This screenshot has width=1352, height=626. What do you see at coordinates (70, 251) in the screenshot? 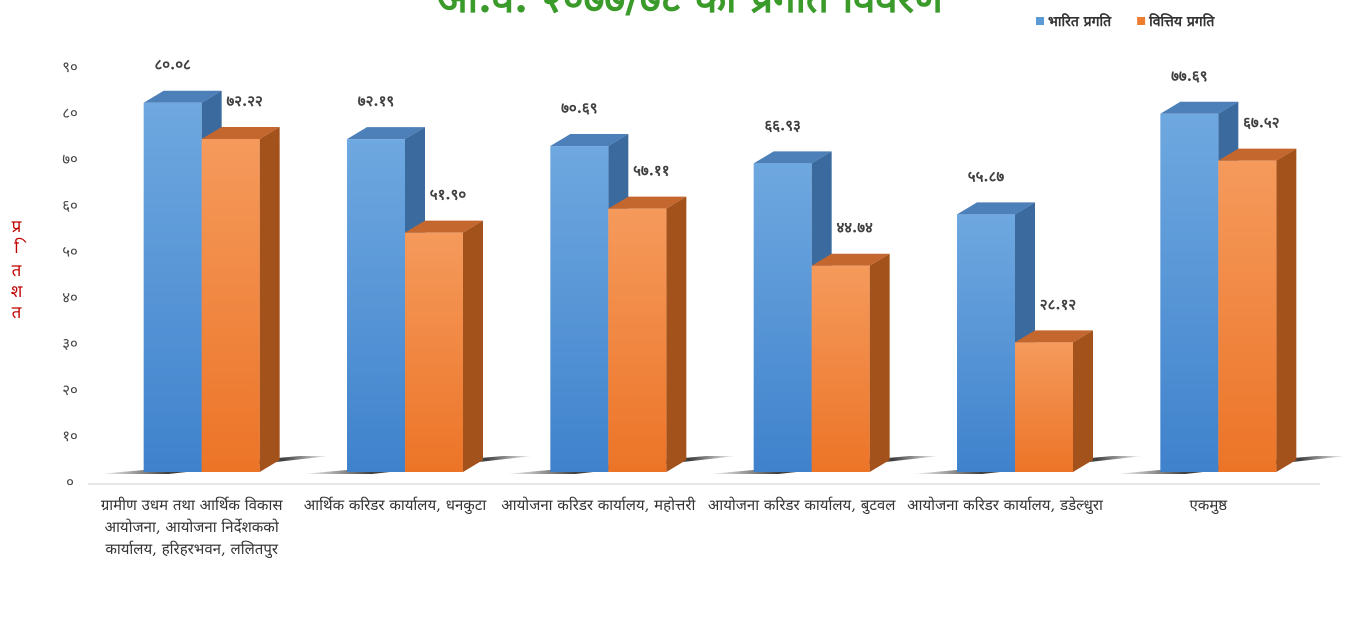
I see `y-tick-label: ५०` at bounding box center [70, 251].